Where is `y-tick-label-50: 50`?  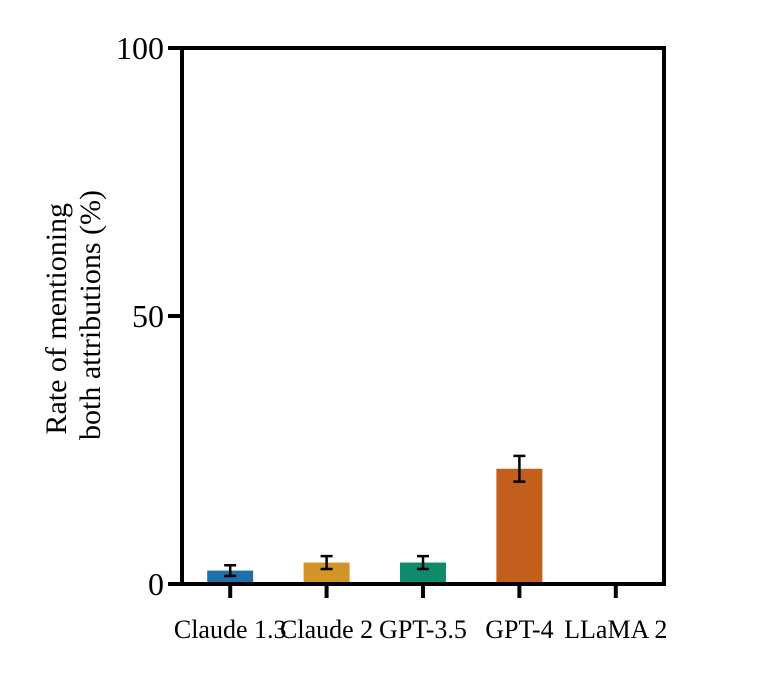 y-tick-label-50: 50 is located at coordinates (148, 316).